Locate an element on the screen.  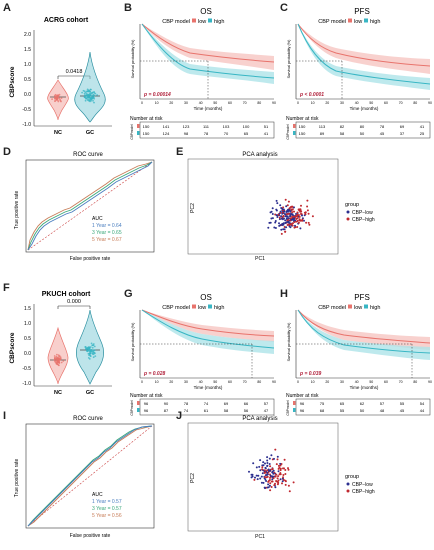
y-tick-label: 1.0 is located at coordinates (27, 65).